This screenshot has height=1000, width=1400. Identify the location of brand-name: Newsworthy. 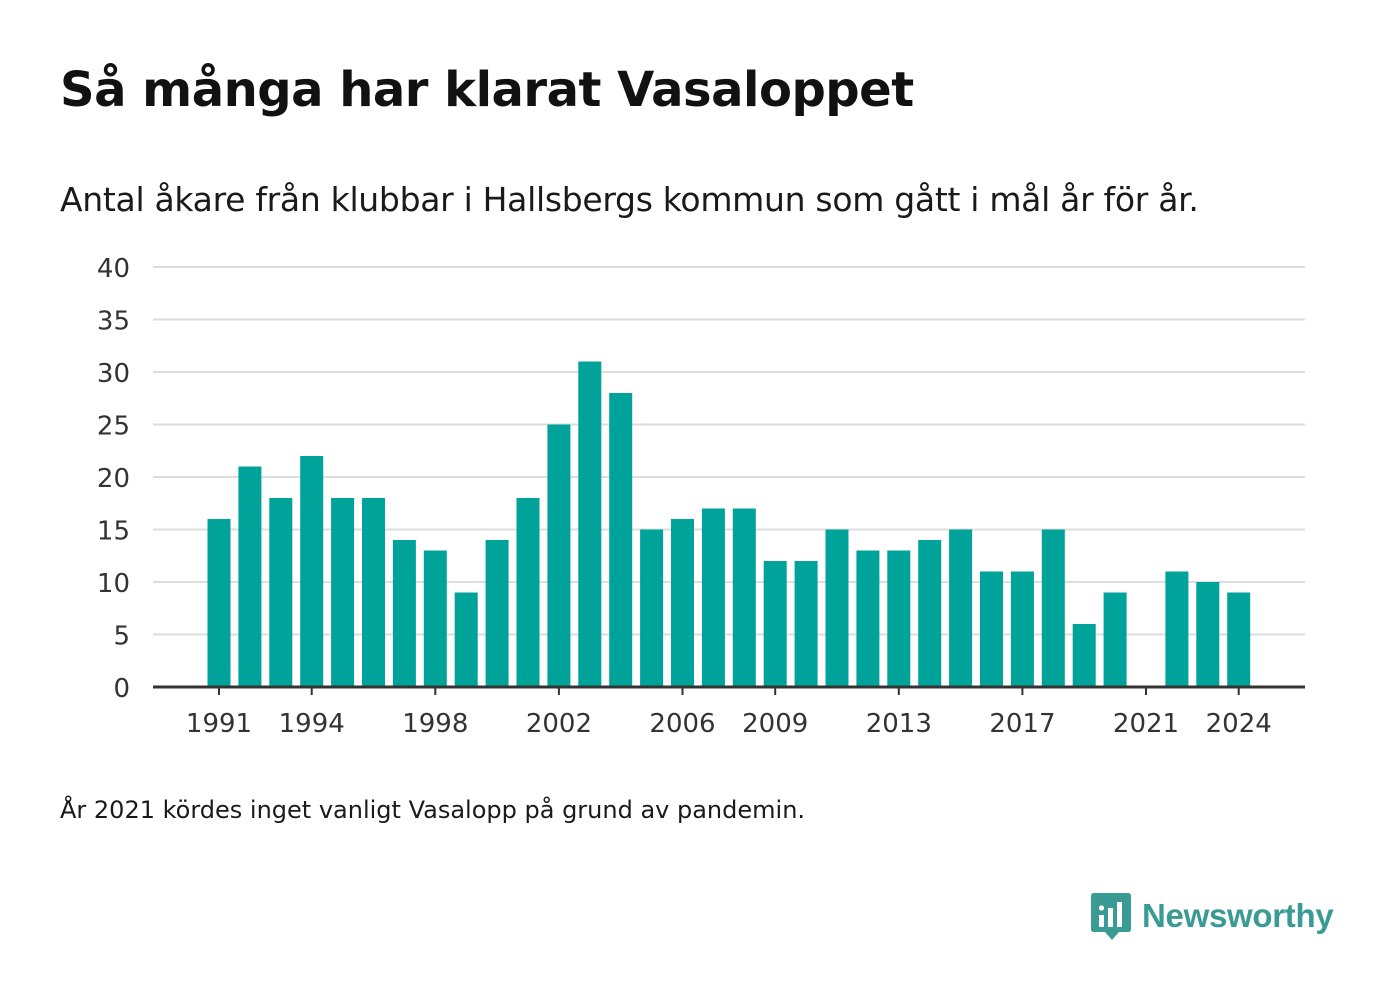
(1238, 915).